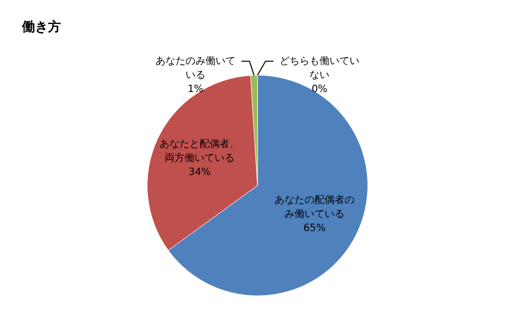 The image size is (515, 320). Describe the element at coordinates (196, 67) in the screenshot. I see `slice-label: あなたのみ働いている` at that location.